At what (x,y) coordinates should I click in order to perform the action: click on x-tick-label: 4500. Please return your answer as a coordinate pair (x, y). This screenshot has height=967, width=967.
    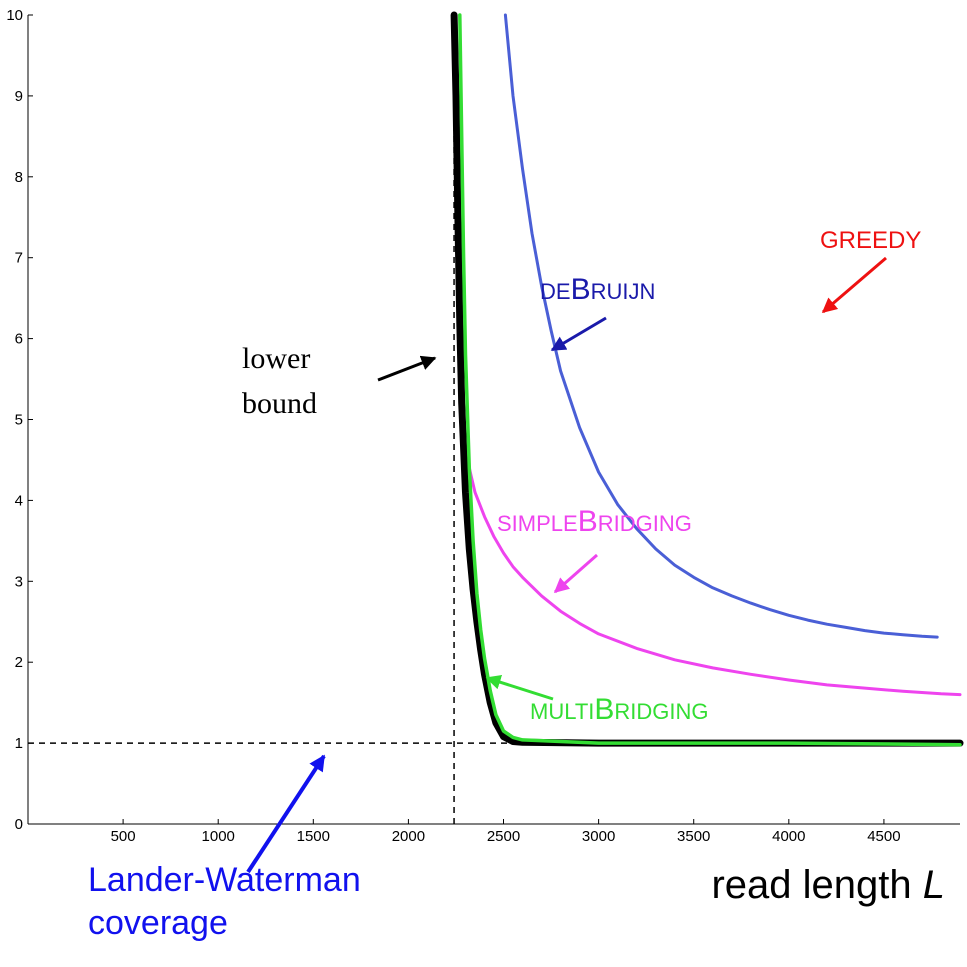
    Looking at the image, I should click on (883, 836).